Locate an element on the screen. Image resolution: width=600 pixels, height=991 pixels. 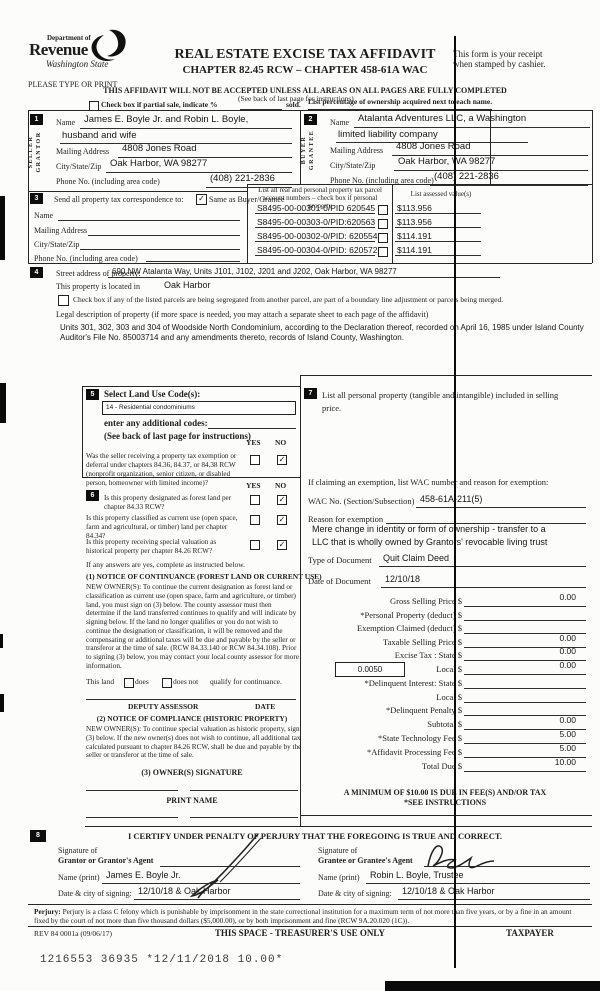
current-use-no-checkbox: ✓ is located at coordinates (282, 520).